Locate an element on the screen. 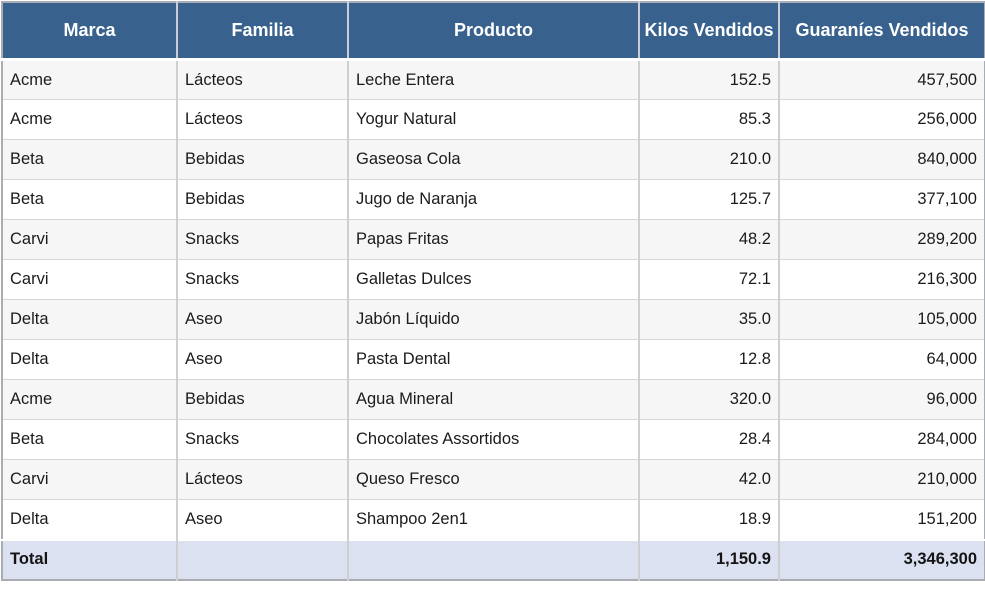  cell-guaranies: 457,500 is located at coordinates (882, 79).